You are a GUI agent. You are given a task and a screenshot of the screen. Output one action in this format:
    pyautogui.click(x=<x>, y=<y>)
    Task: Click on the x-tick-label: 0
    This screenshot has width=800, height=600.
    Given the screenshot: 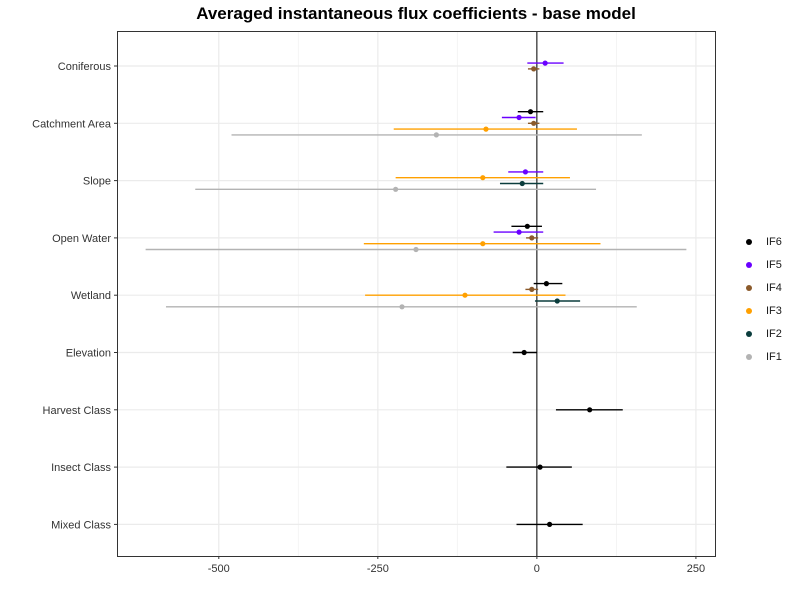 What is the action you would take?
    pyautogui.click(x=537, y=569)
    